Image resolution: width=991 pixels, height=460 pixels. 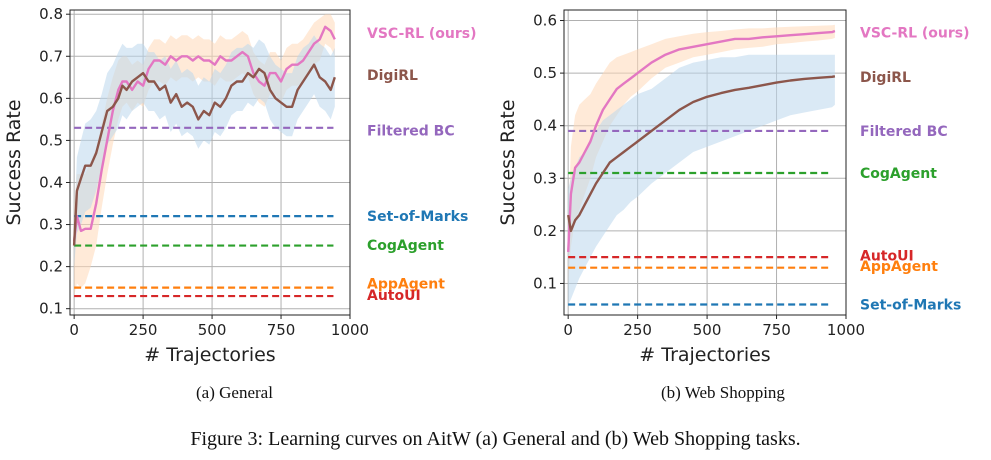 I want to click on y-tick-label: 0.7, so click(x=51, y=56).